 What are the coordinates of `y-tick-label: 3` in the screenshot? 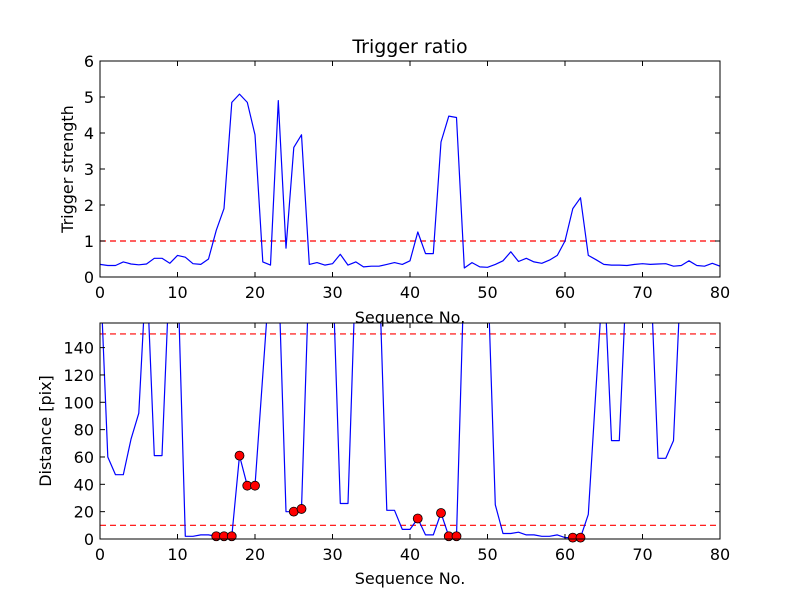 It's located at (89, 169).